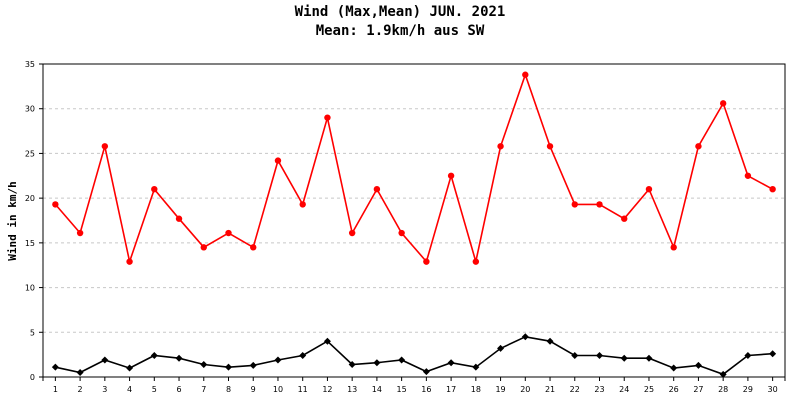 This screenshot has height=400, width=800. I want to click on x-tick-label: 1, so click(55, 389).